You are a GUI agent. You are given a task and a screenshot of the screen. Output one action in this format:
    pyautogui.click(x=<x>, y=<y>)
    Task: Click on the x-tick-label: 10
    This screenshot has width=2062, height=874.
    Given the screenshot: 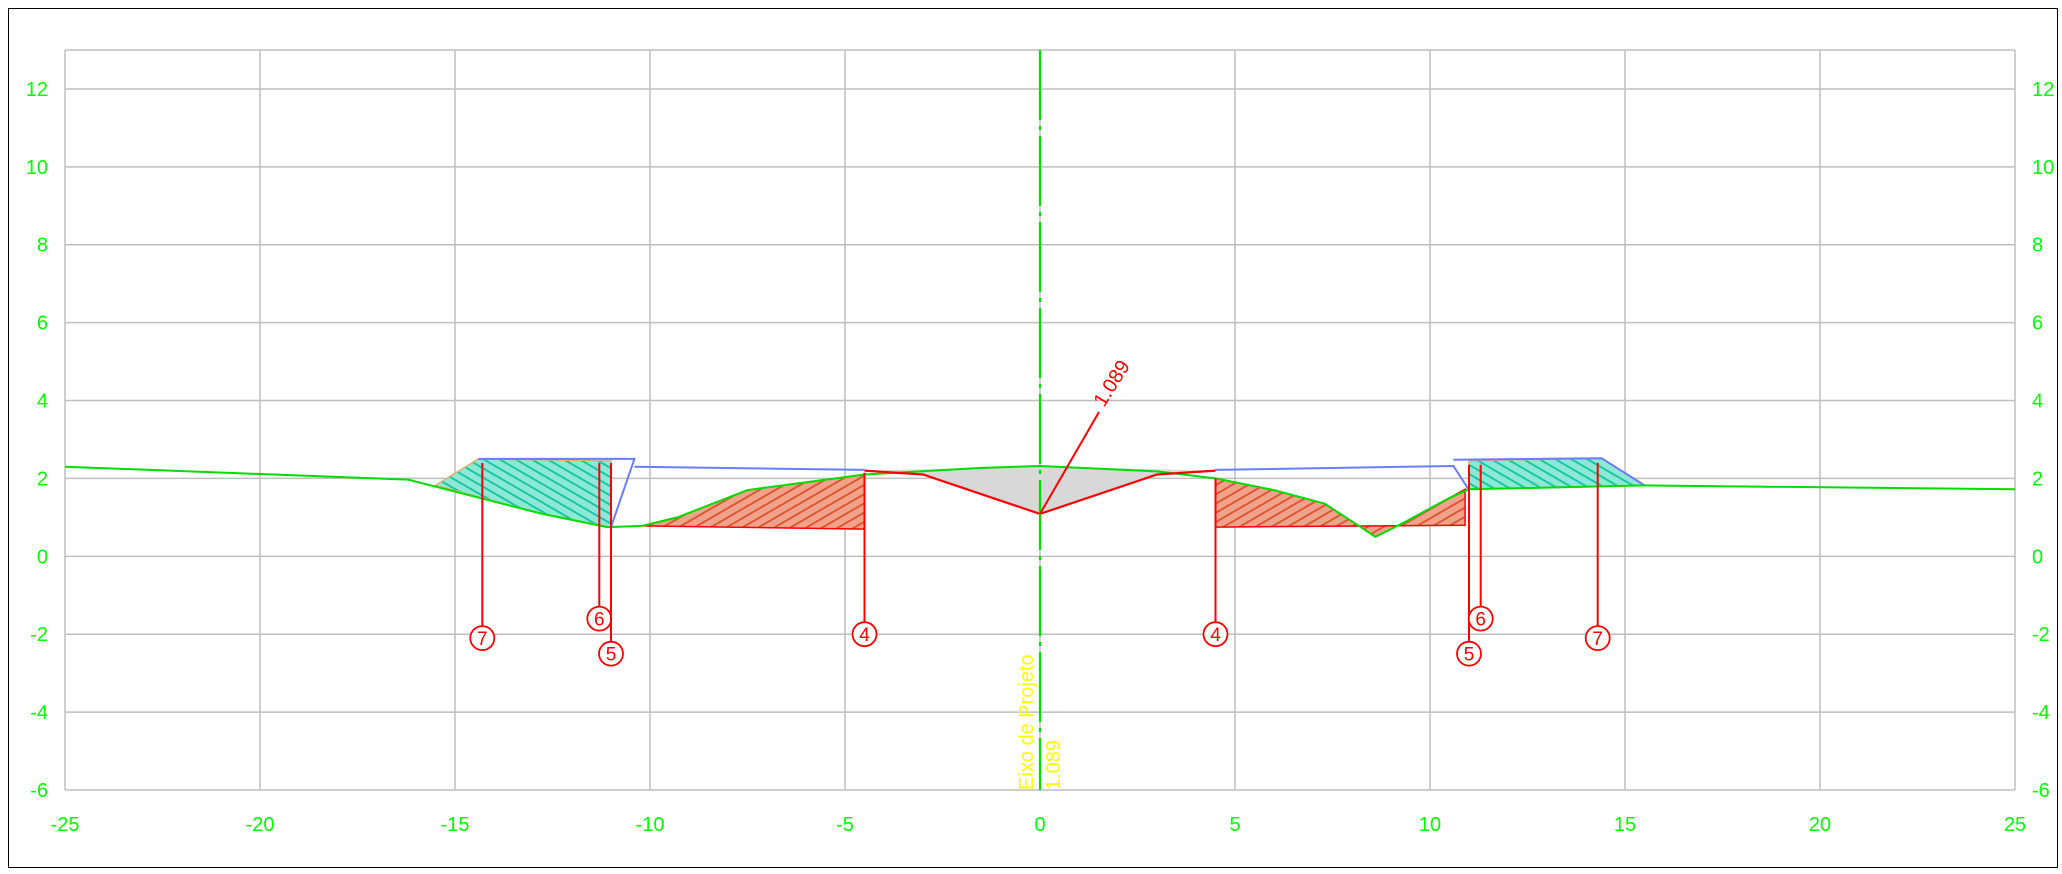 What is the action you would take?
    pyautogui.click(x=1430, y=825)
    